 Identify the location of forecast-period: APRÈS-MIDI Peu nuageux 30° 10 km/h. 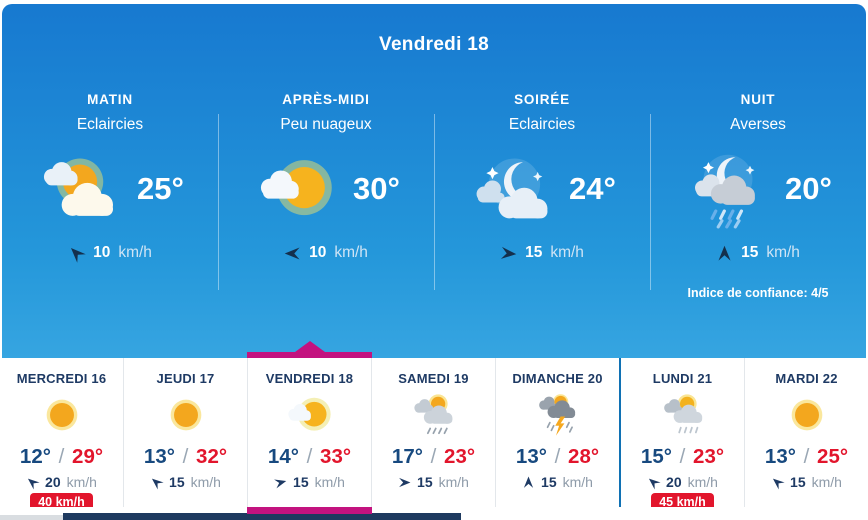
(326, 191).